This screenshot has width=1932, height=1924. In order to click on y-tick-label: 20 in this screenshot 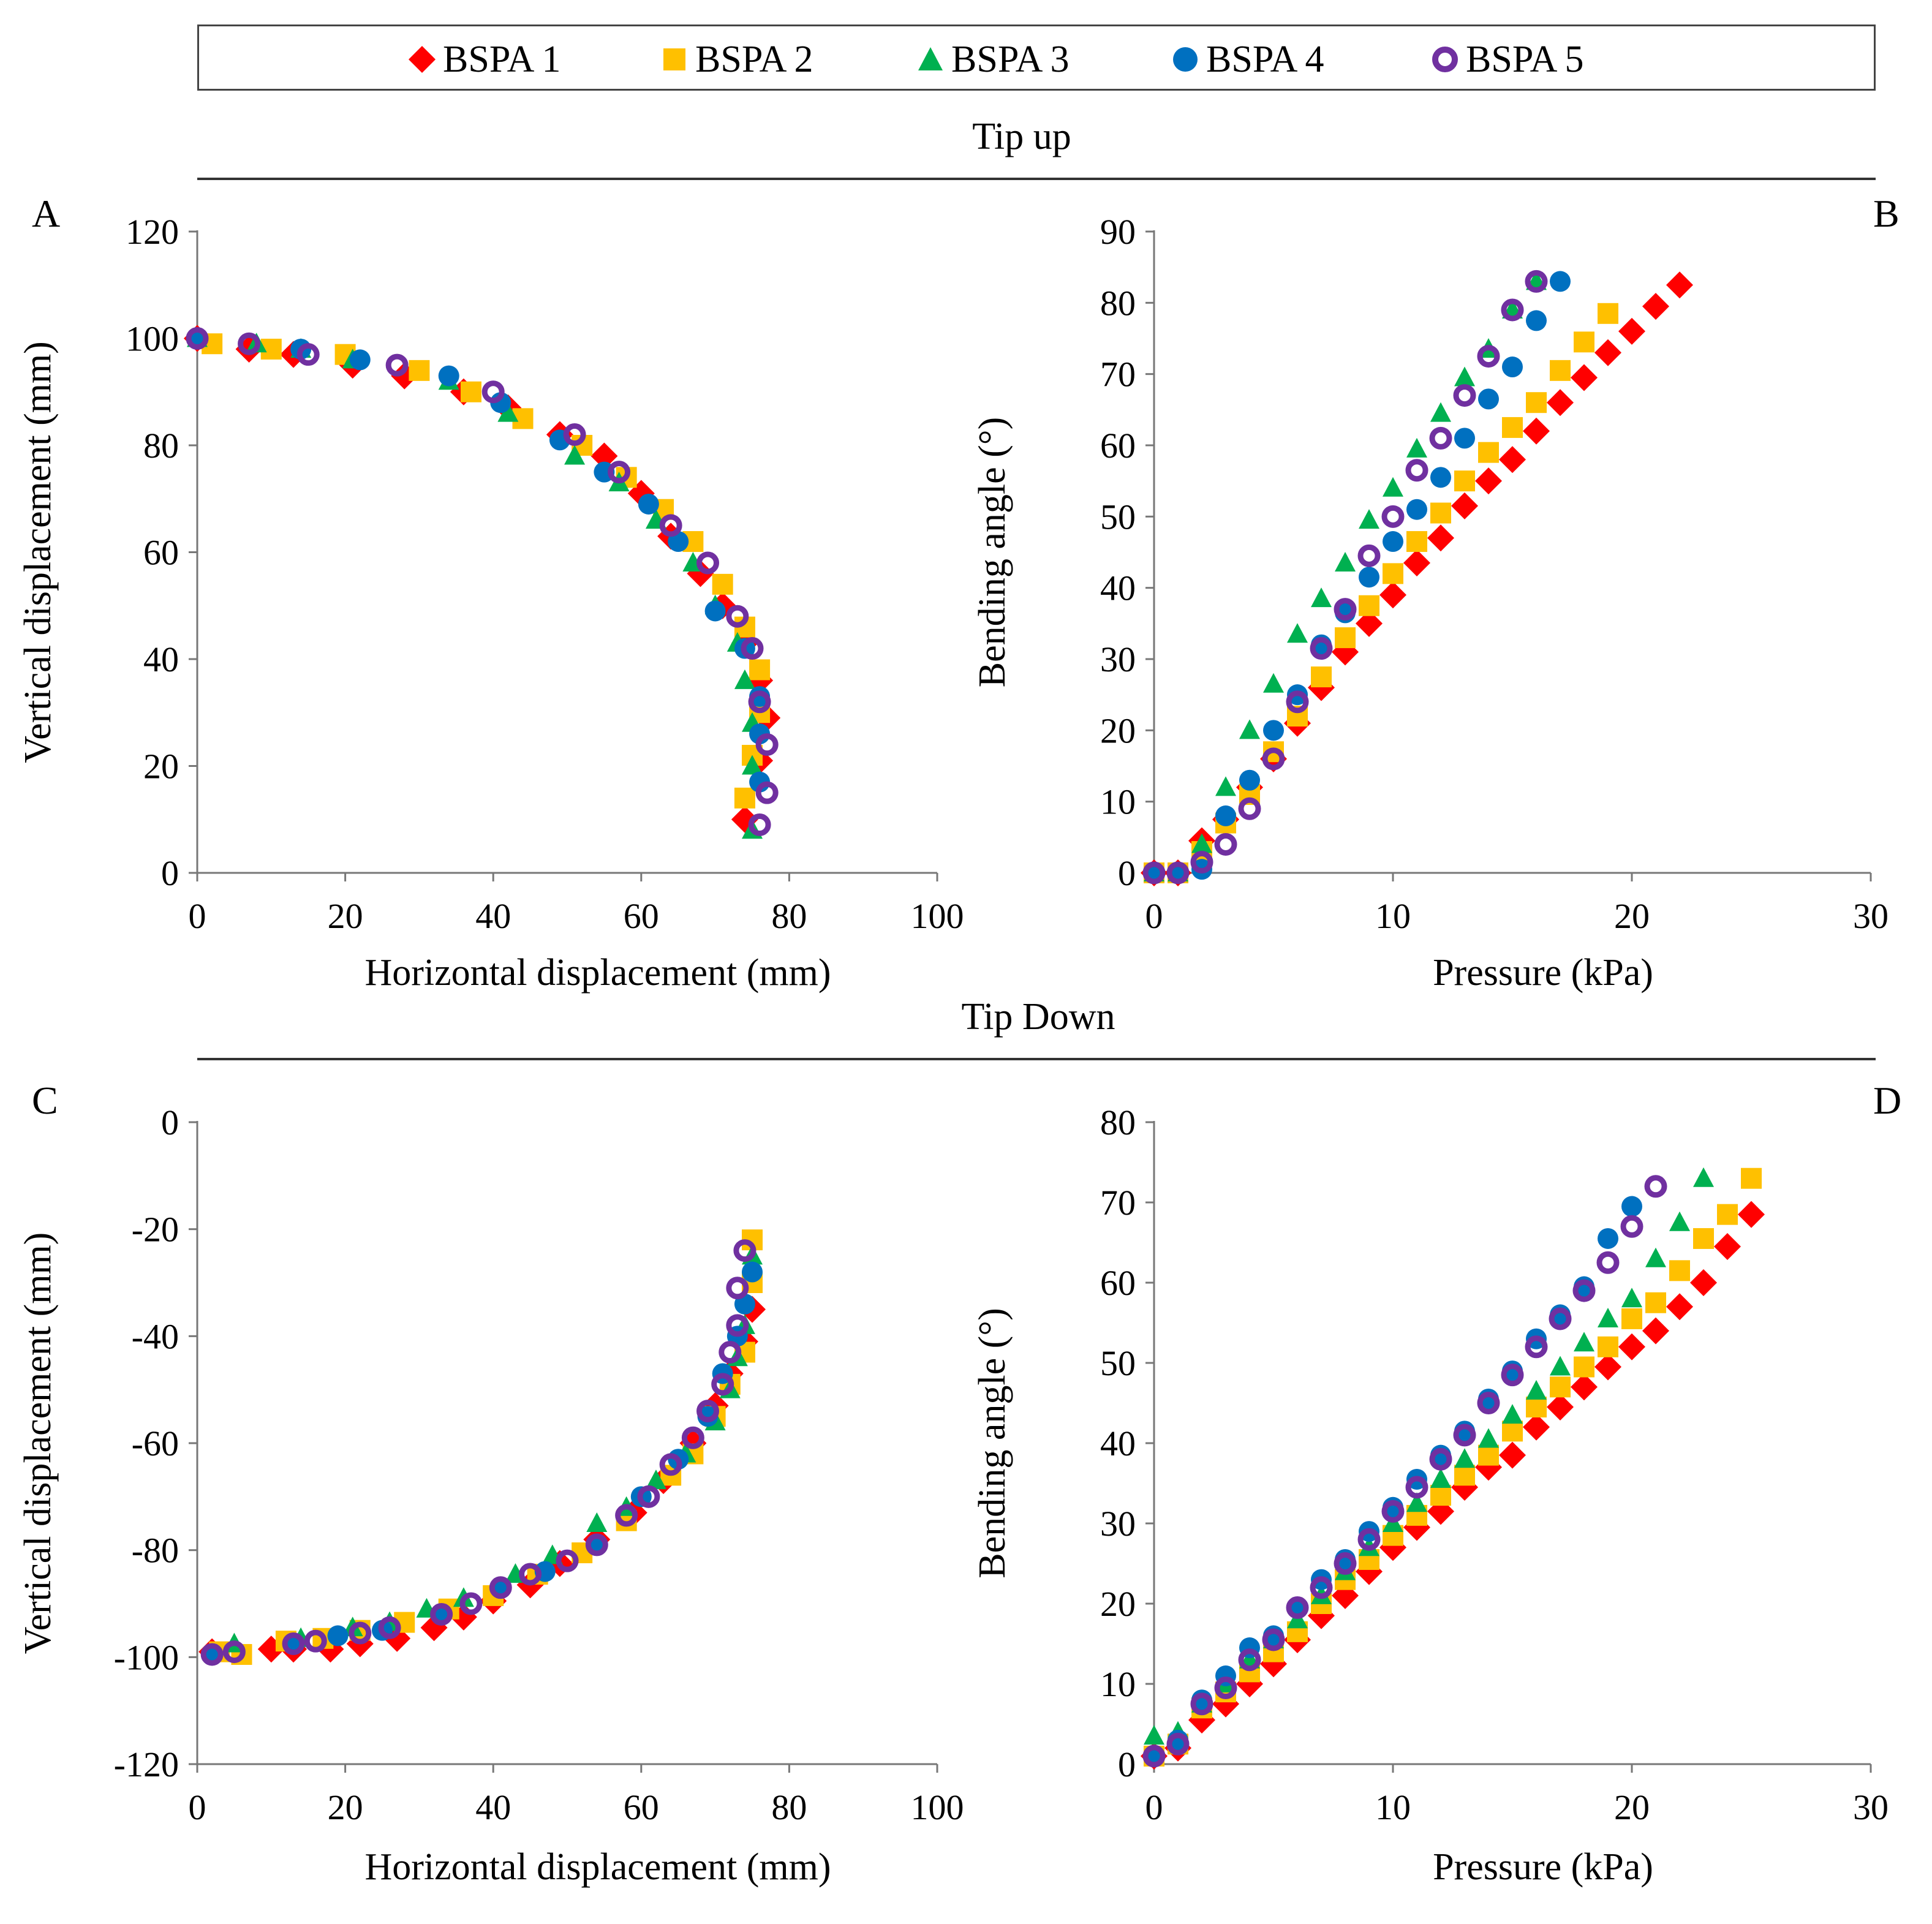, I will do `click(161, 767)`.